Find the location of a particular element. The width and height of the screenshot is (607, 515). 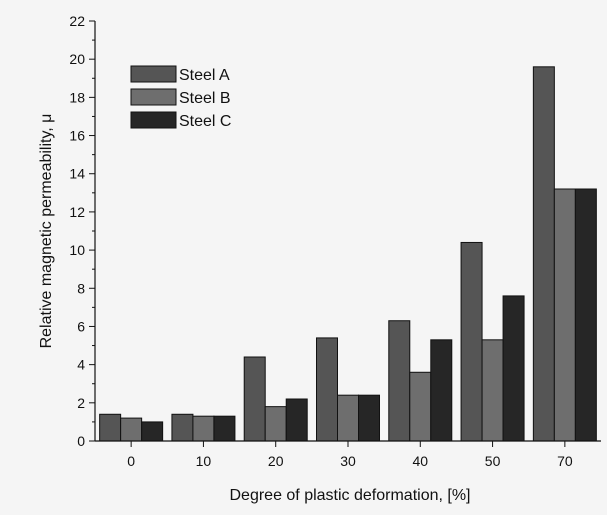

x-tick-label: 50 is located at coordinates (493, 461).